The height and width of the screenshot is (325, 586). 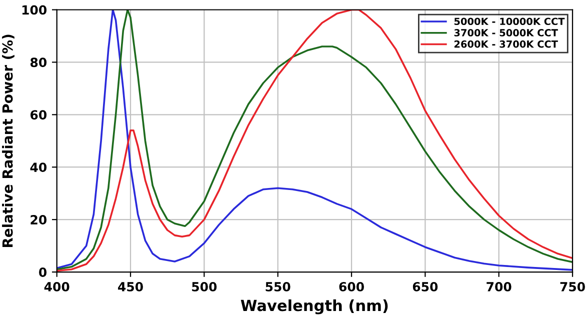 I want to click on x-tick-label: 450, so click(x=130, y=287).